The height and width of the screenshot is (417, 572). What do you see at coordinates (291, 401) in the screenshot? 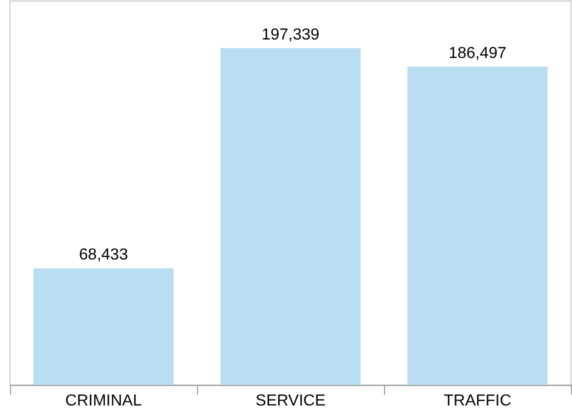
I see `x-tick-label: SERVICE` at bounding box center [291, 401].